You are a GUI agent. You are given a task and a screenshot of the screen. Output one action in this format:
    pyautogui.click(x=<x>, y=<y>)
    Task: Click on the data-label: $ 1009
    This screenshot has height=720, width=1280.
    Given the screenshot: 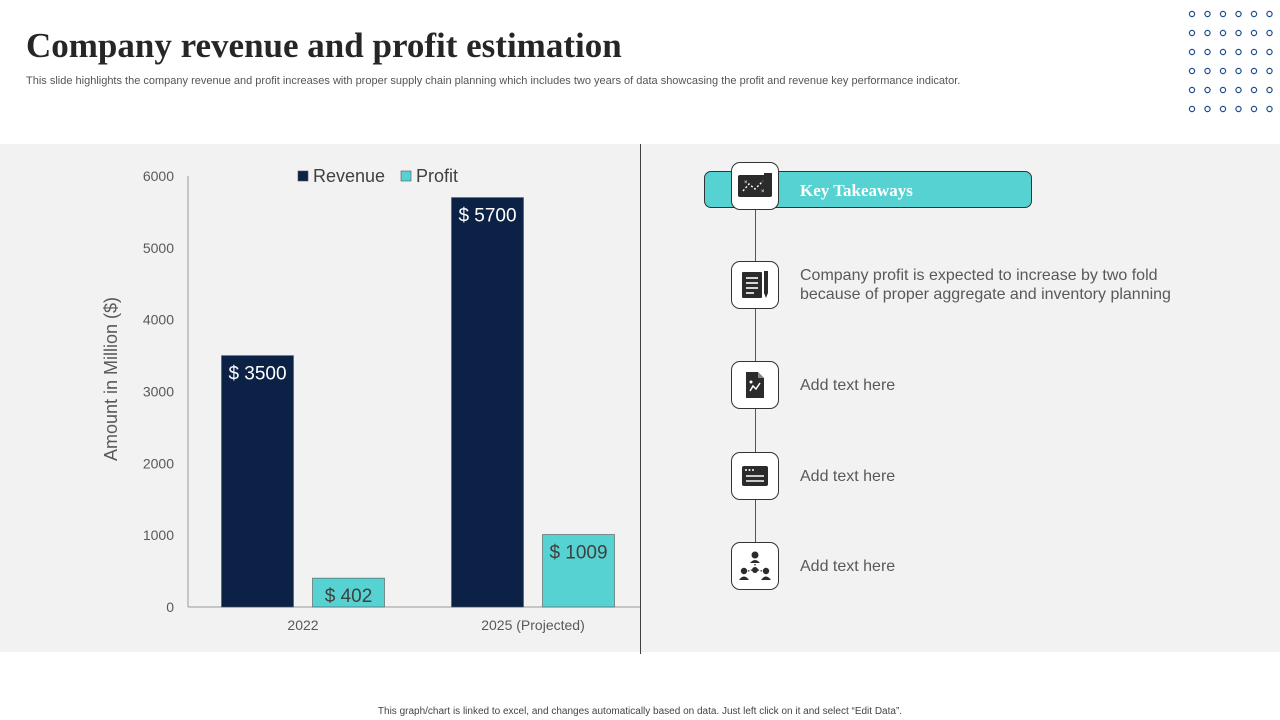 What is the action you would take?
    pyautogui.click(x=578, y=553)
    